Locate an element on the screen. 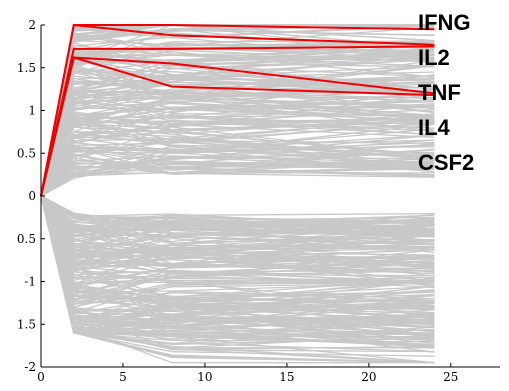  y-tick-label: 0 is located at coordinates (32, 196).